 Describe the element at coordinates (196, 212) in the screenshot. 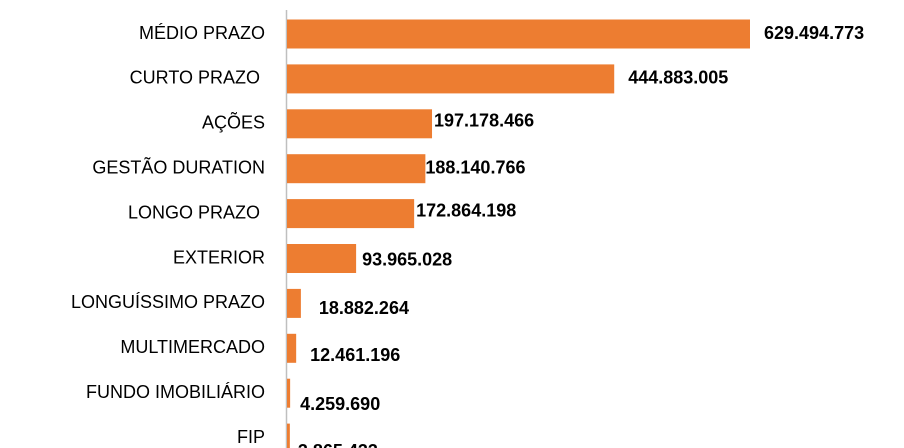

I see `category-label: LONGO PRAZO` at that location.